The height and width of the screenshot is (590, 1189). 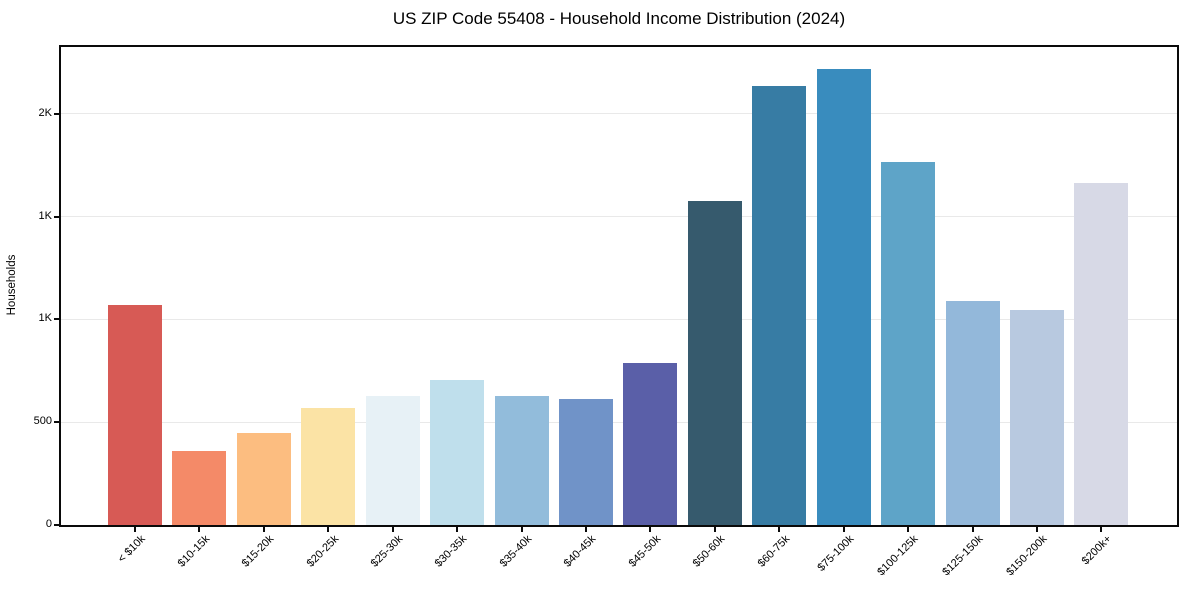 I want to click on y-tick-label: 2K, so click(x=45, y=112).